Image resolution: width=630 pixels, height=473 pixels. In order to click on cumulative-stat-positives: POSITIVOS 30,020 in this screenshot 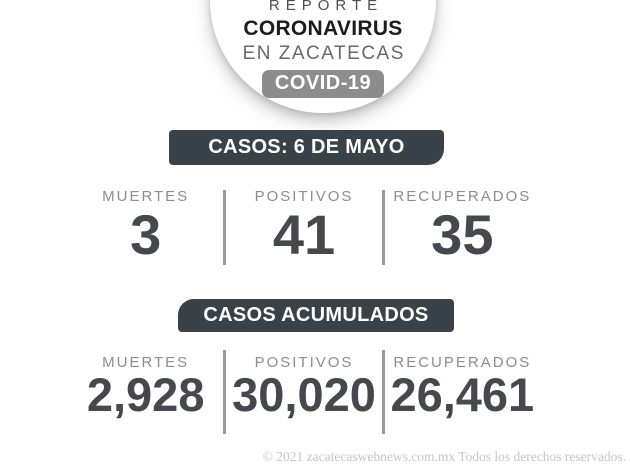, I will do `click(303, 392)`.